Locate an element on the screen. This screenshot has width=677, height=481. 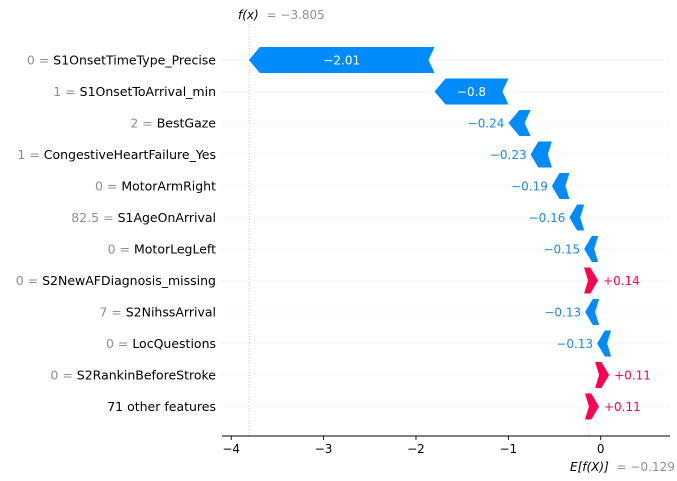
feature-name: MotorArmRight is located at coordinates (168, 186).